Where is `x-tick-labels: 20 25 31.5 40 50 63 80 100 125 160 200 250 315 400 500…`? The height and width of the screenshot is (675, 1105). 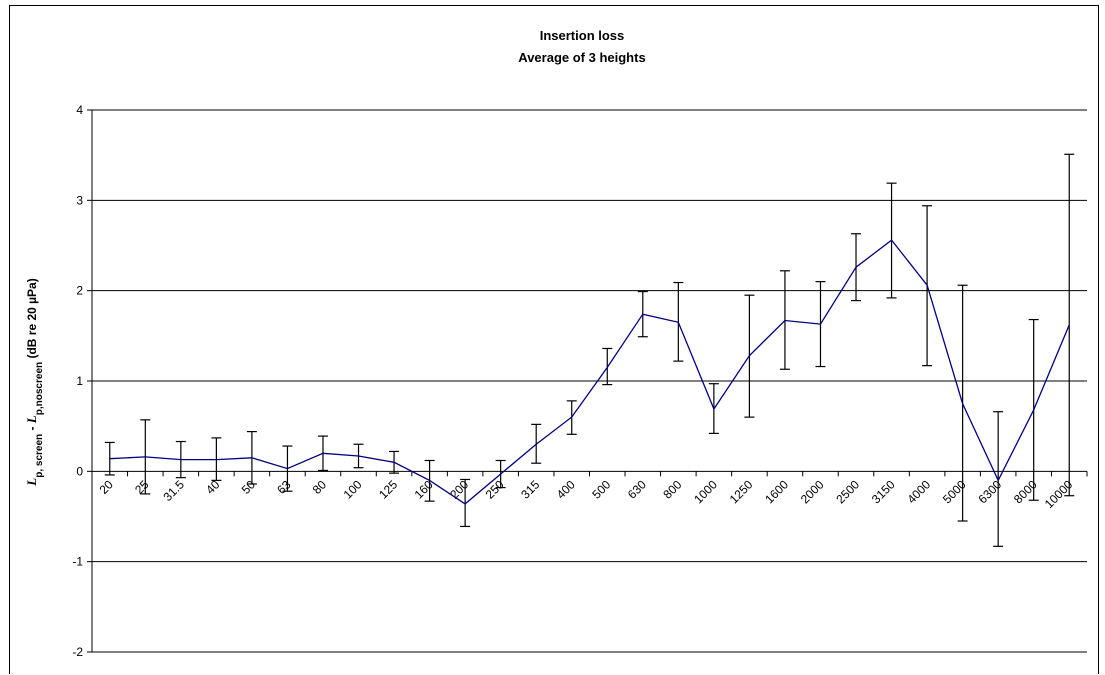 x-tick-labels: 20 25 31.5 40 50 63 80 100 125 160 200 250 315 400 500… is located at coordinates (586, 494).